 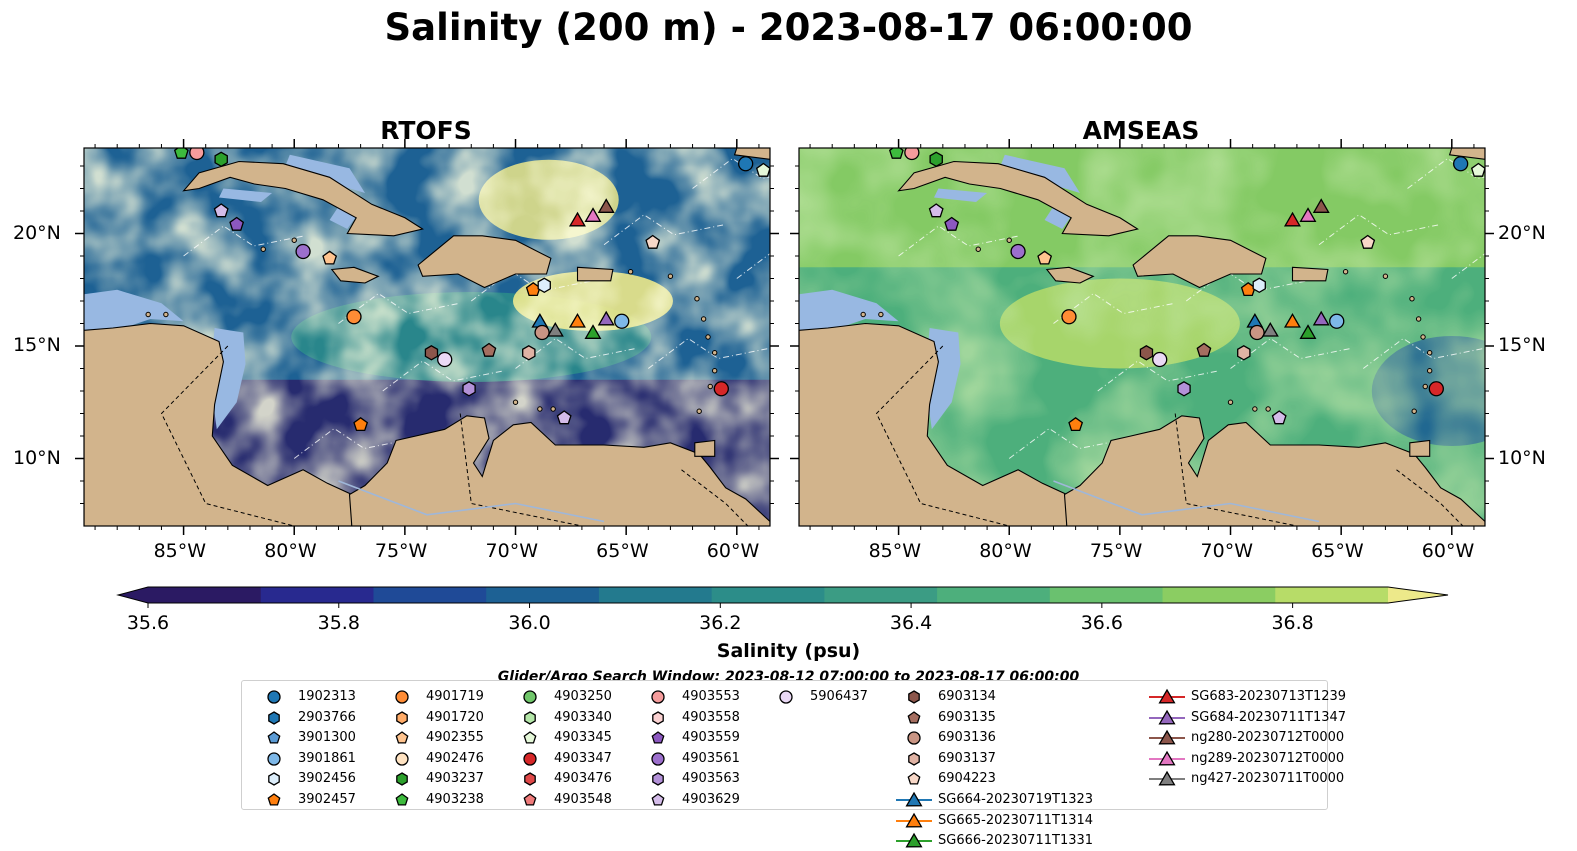 I want to click on legend-label: 3901300, so click(x=327, y=738).